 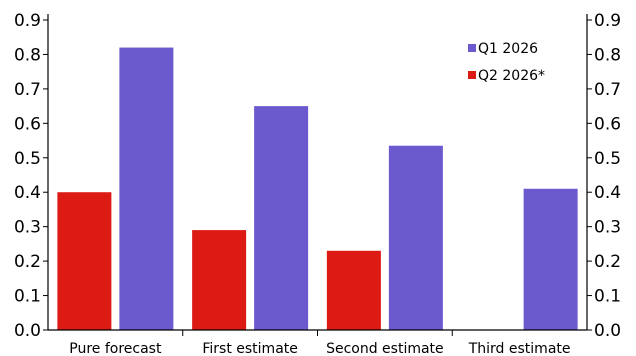 What do you see at coordinates (219, 280) in the screenshot?
I see `bar-q2-2026--first-estimate` at bounding box center [219, 280].